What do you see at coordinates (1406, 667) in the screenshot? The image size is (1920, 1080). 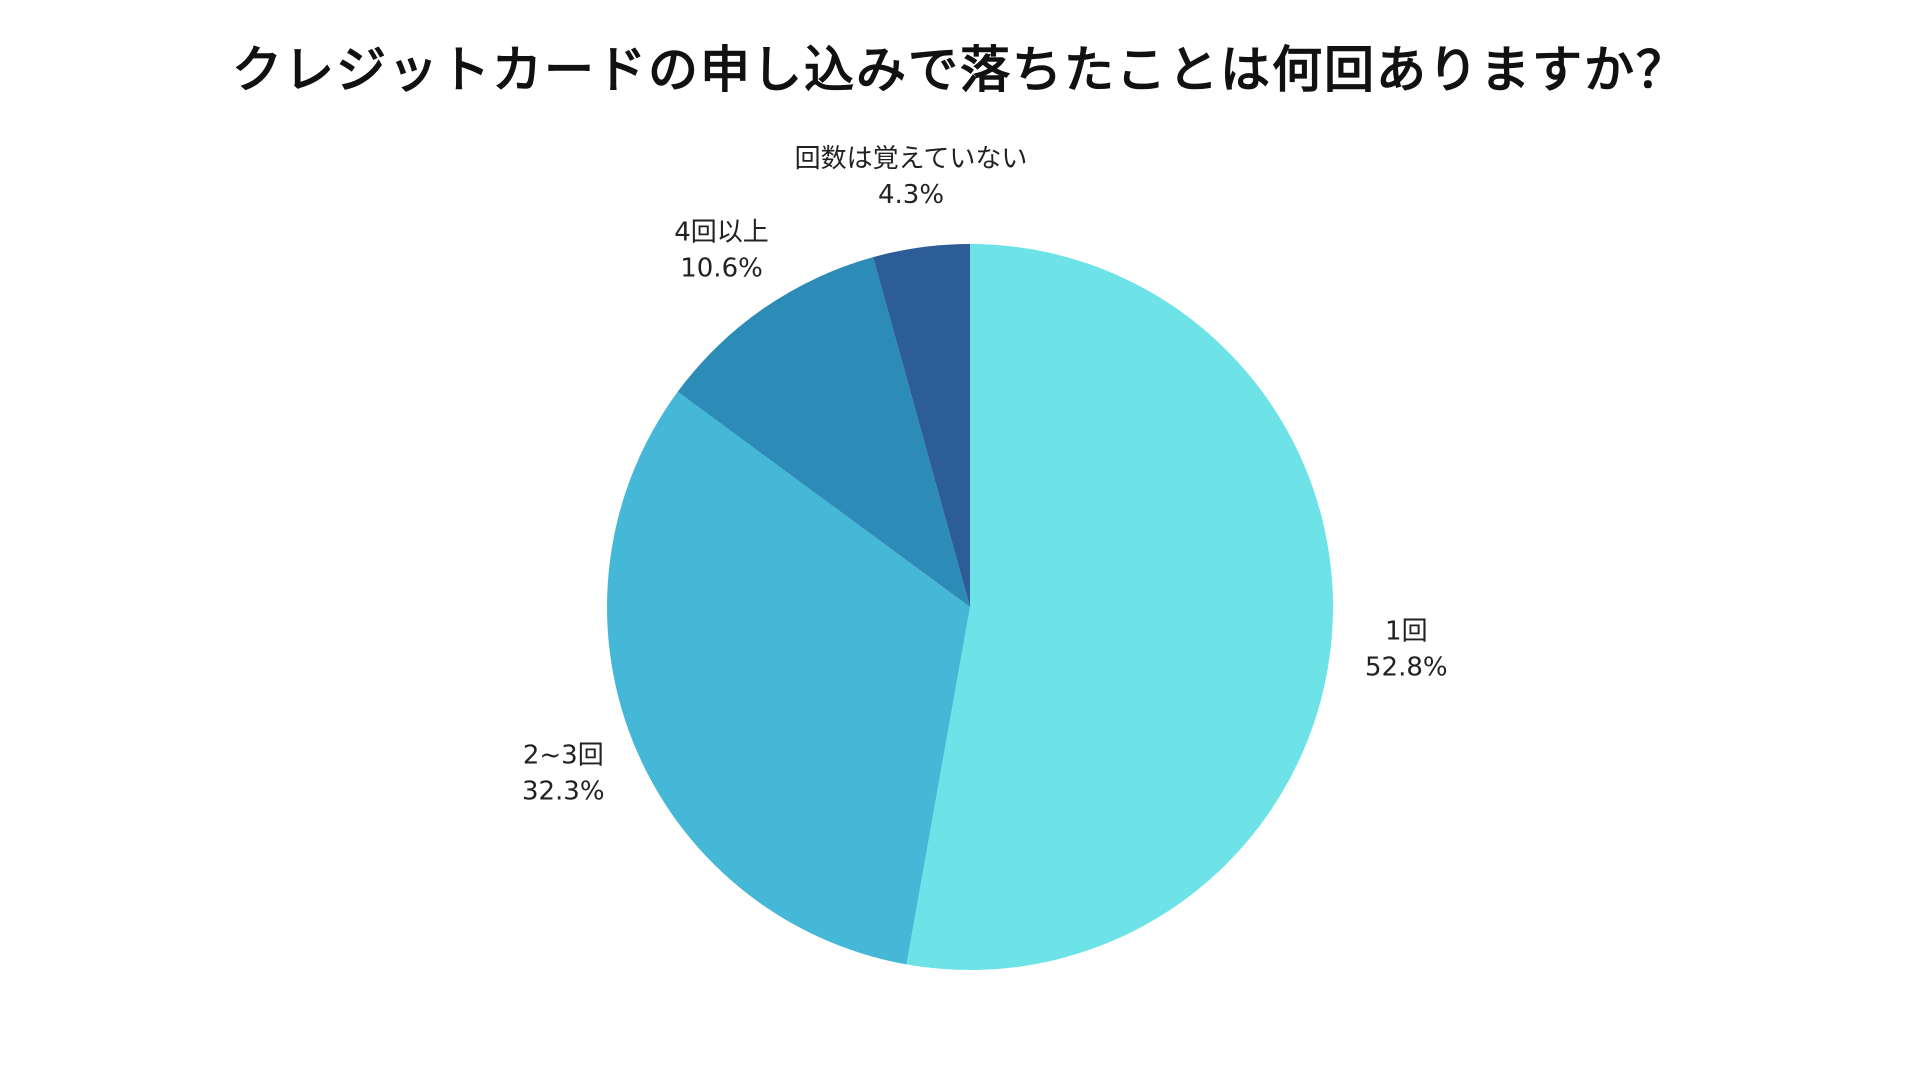 I see `slice-value-label: 52.8%` at bounding box center [1406, 667].